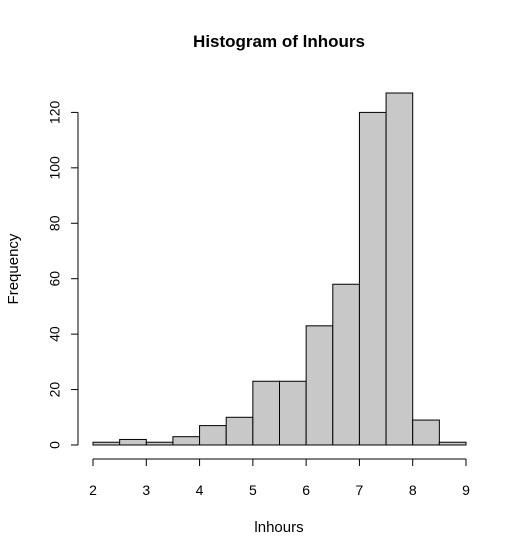  I want to click on x-tick-label: 8, so click(413, 490).